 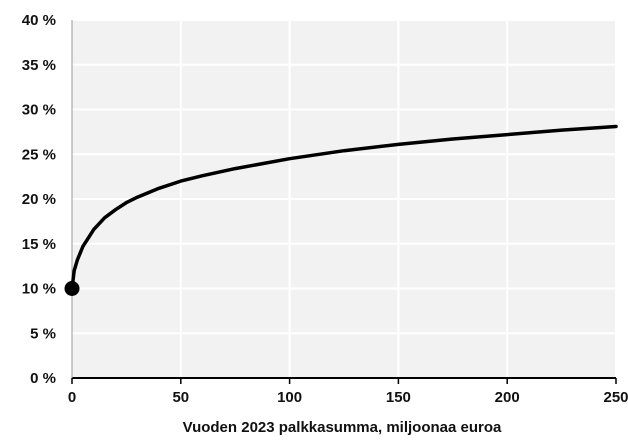 I want to click on y-tick-label: 40 %, so click(x=39, y=20).